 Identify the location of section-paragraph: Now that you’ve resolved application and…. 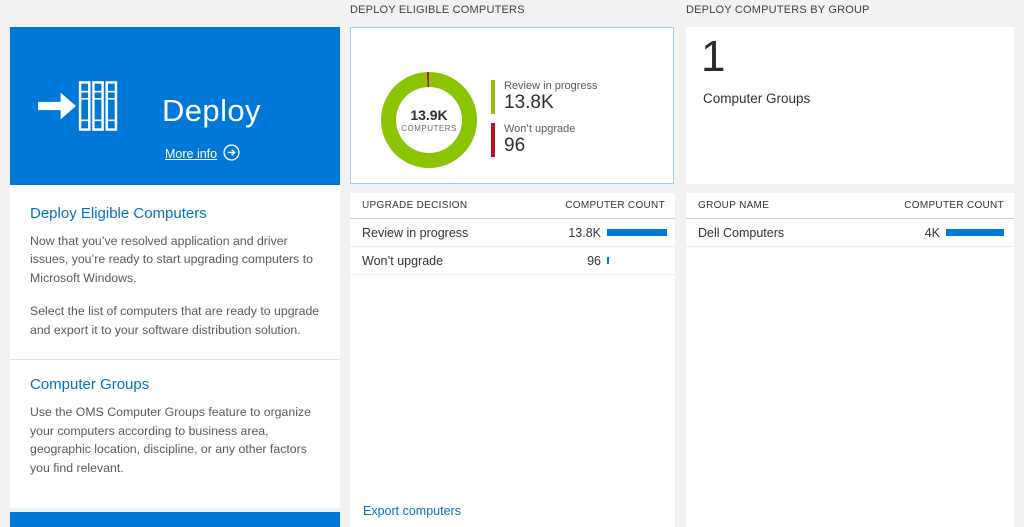
(171, 259).